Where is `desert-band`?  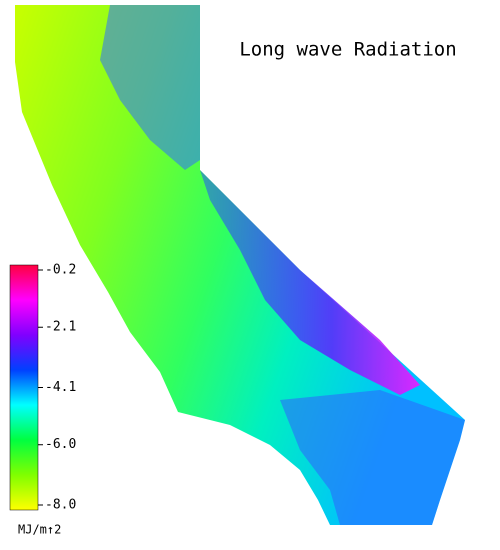
desert-band is located at coordinates (372, 457).